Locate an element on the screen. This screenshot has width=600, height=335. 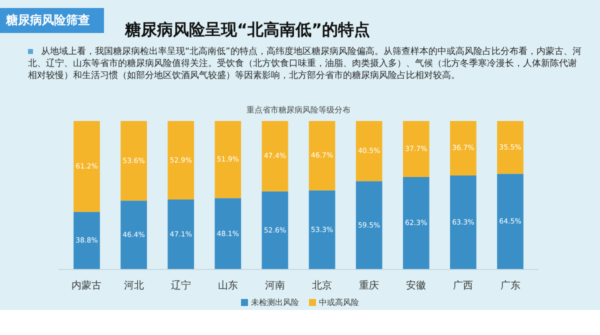
chart-subtitle: 从地域上看，我国糖尿病检出率呈现“北高南低”的特点，高纬度地区糖尿病风险偏高。从筛查样本的中或高风险占比分布看，内蒙古、河北、辽宁、山东等省市的糖尿病风险值得关注。受饮食（北方饮食口味重，油脂、肉类摄入多）、气候（北方冬季寒冷漫长，人体新陈代谢相对较慢）和生活习惯（如部分地区饮酒风气较盛）等因素影响，北方部分省市的糖尿病风险占比相对较高。 is located at coordinates (305, 64).